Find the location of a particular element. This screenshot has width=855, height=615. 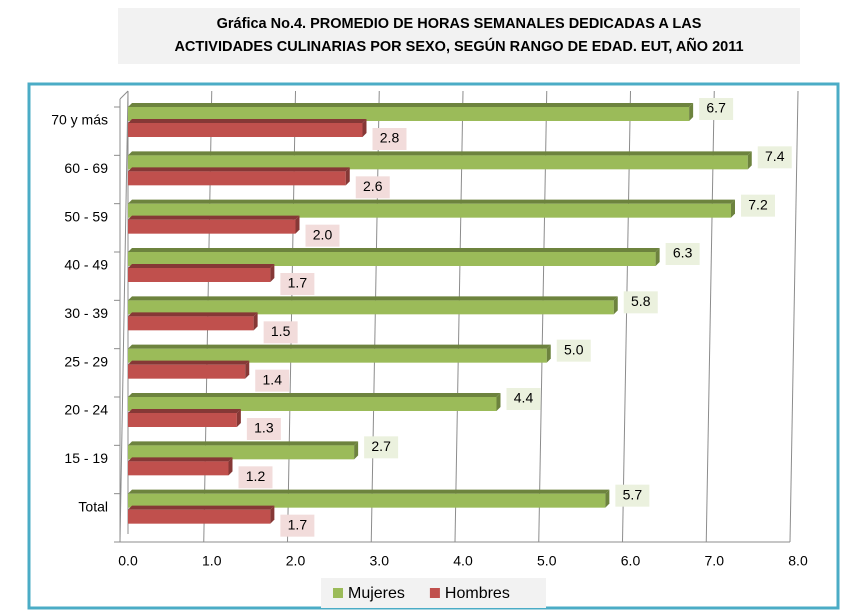

value-label: 2.8 is located at coordinates (390, 138).